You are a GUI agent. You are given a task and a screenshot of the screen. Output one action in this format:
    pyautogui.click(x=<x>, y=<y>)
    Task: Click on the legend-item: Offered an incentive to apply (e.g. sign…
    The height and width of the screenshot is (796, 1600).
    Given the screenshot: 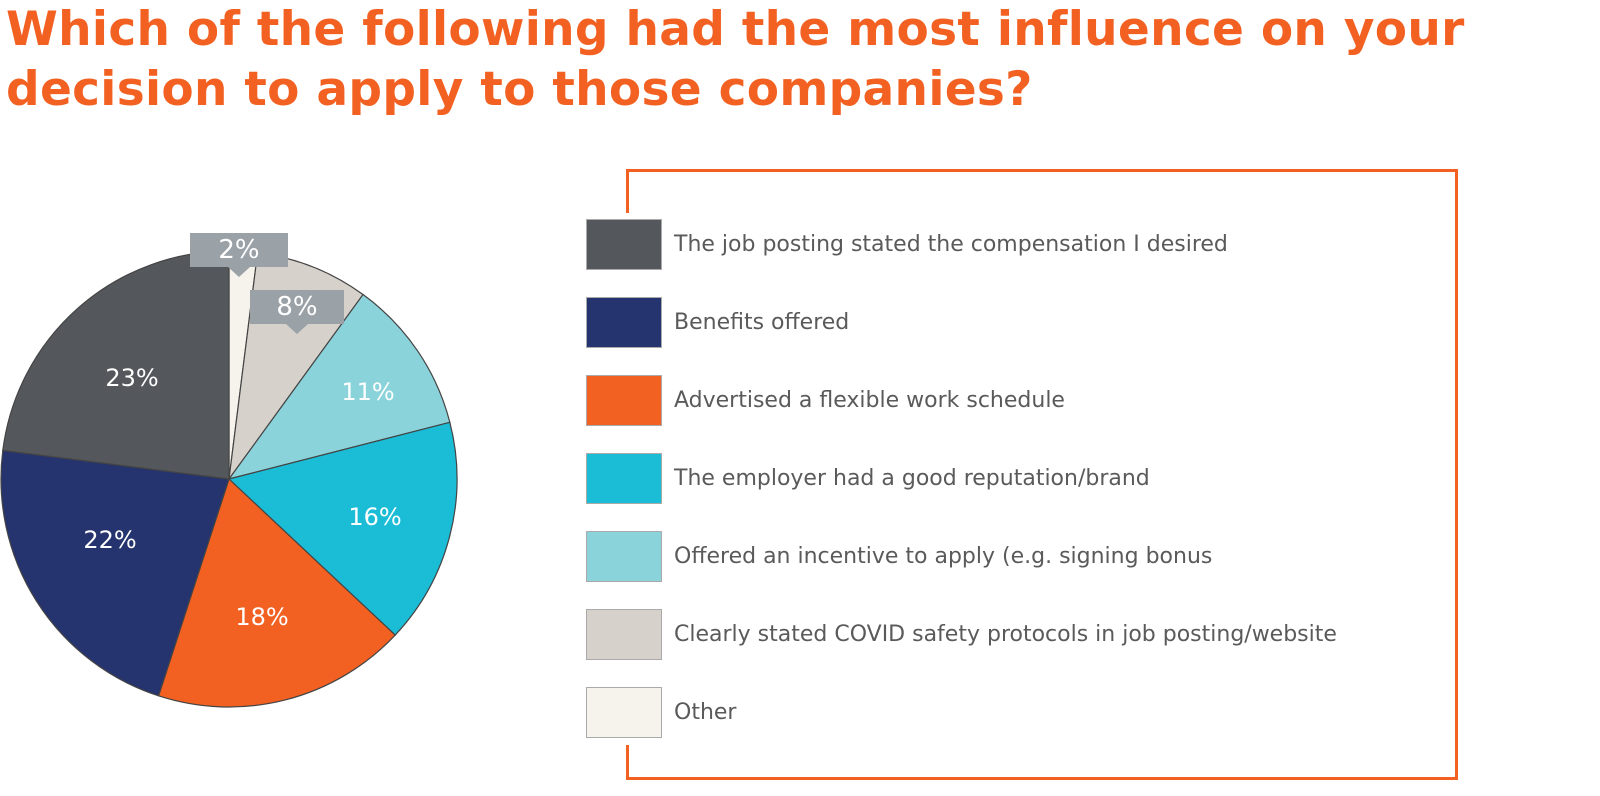 What is the action you would take?
    pyautogui.click(x=899, y=556)
    